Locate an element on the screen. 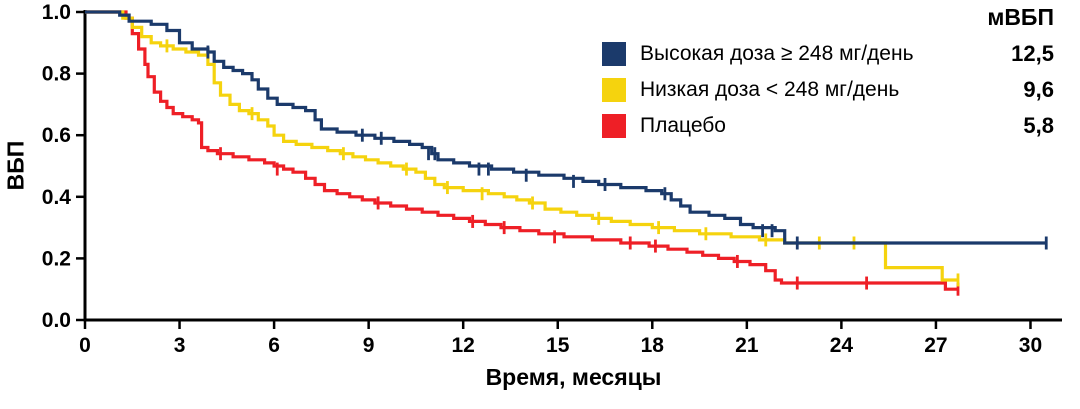 This screenshot has width=1080, height=409. x-axis-title: Время, месяцы is located at coordinates (573, 377).